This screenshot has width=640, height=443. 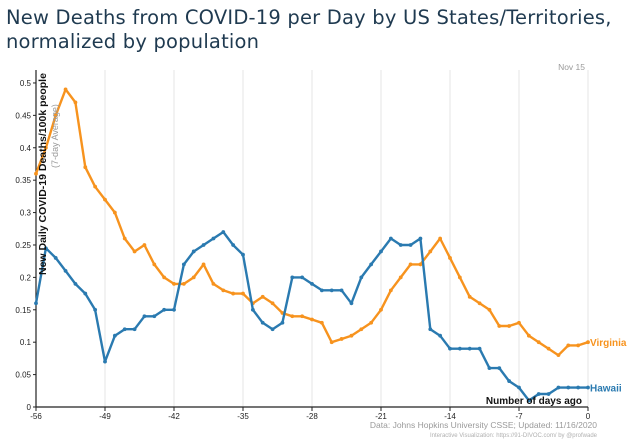 I want to click on series-label-hawaii: Hawaii, so click(x=606, y=389).